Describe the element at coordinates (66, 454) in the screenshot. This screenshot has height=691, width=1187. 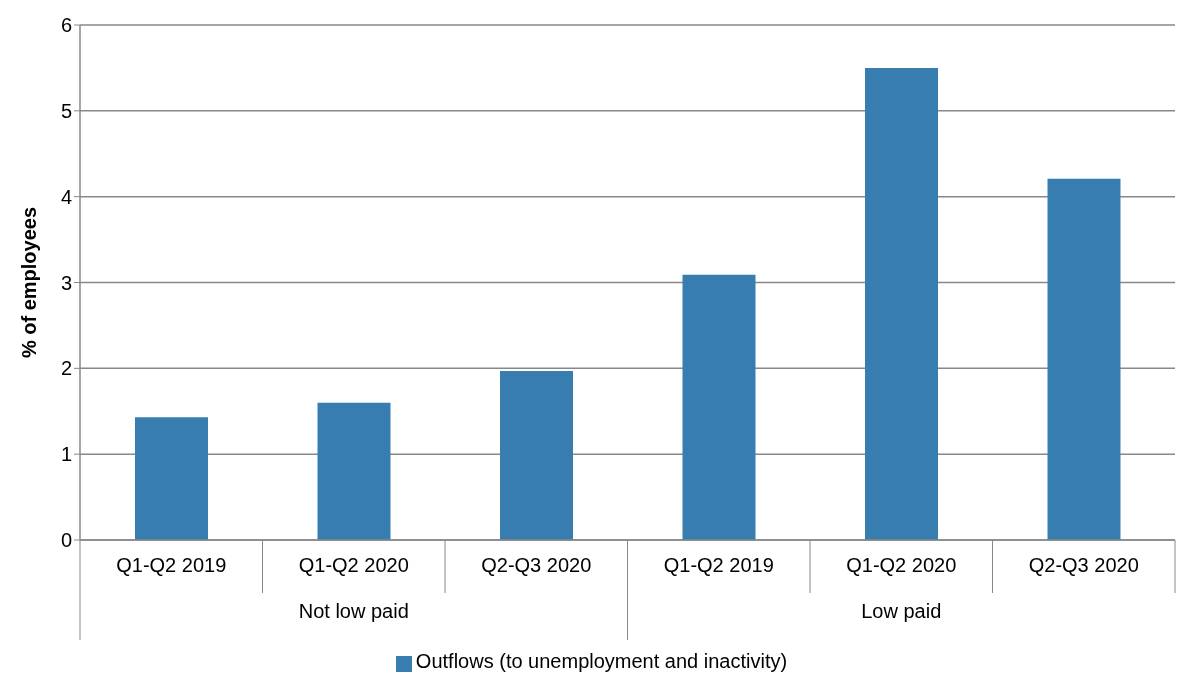
I see `y-tick-label: 1` at that location.